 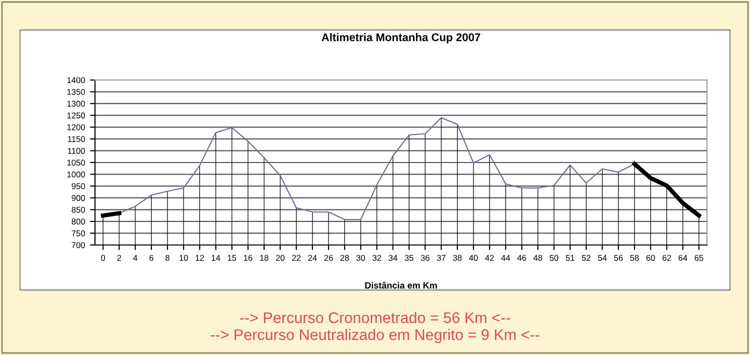 What do you see at coordinates (76, 127) in the screenshot?
I see `y-tick-label: 1200` at bounding box center [76, 127].